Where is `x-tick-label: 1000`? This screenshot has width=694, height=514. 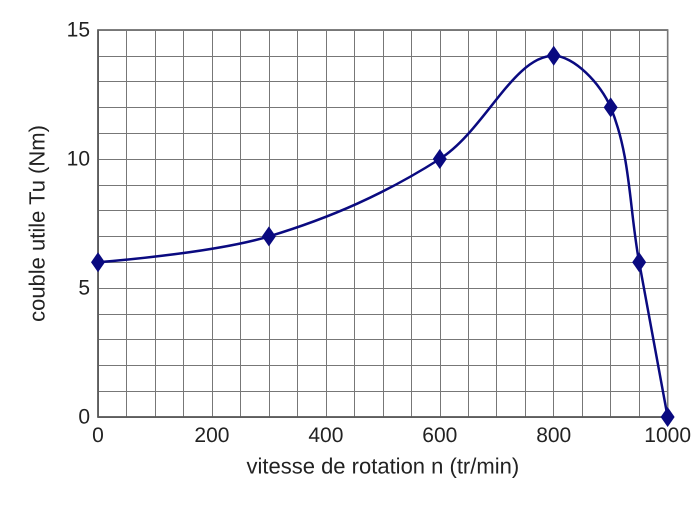 x-tick-label: 1000 is located at coordinates (667, 435).